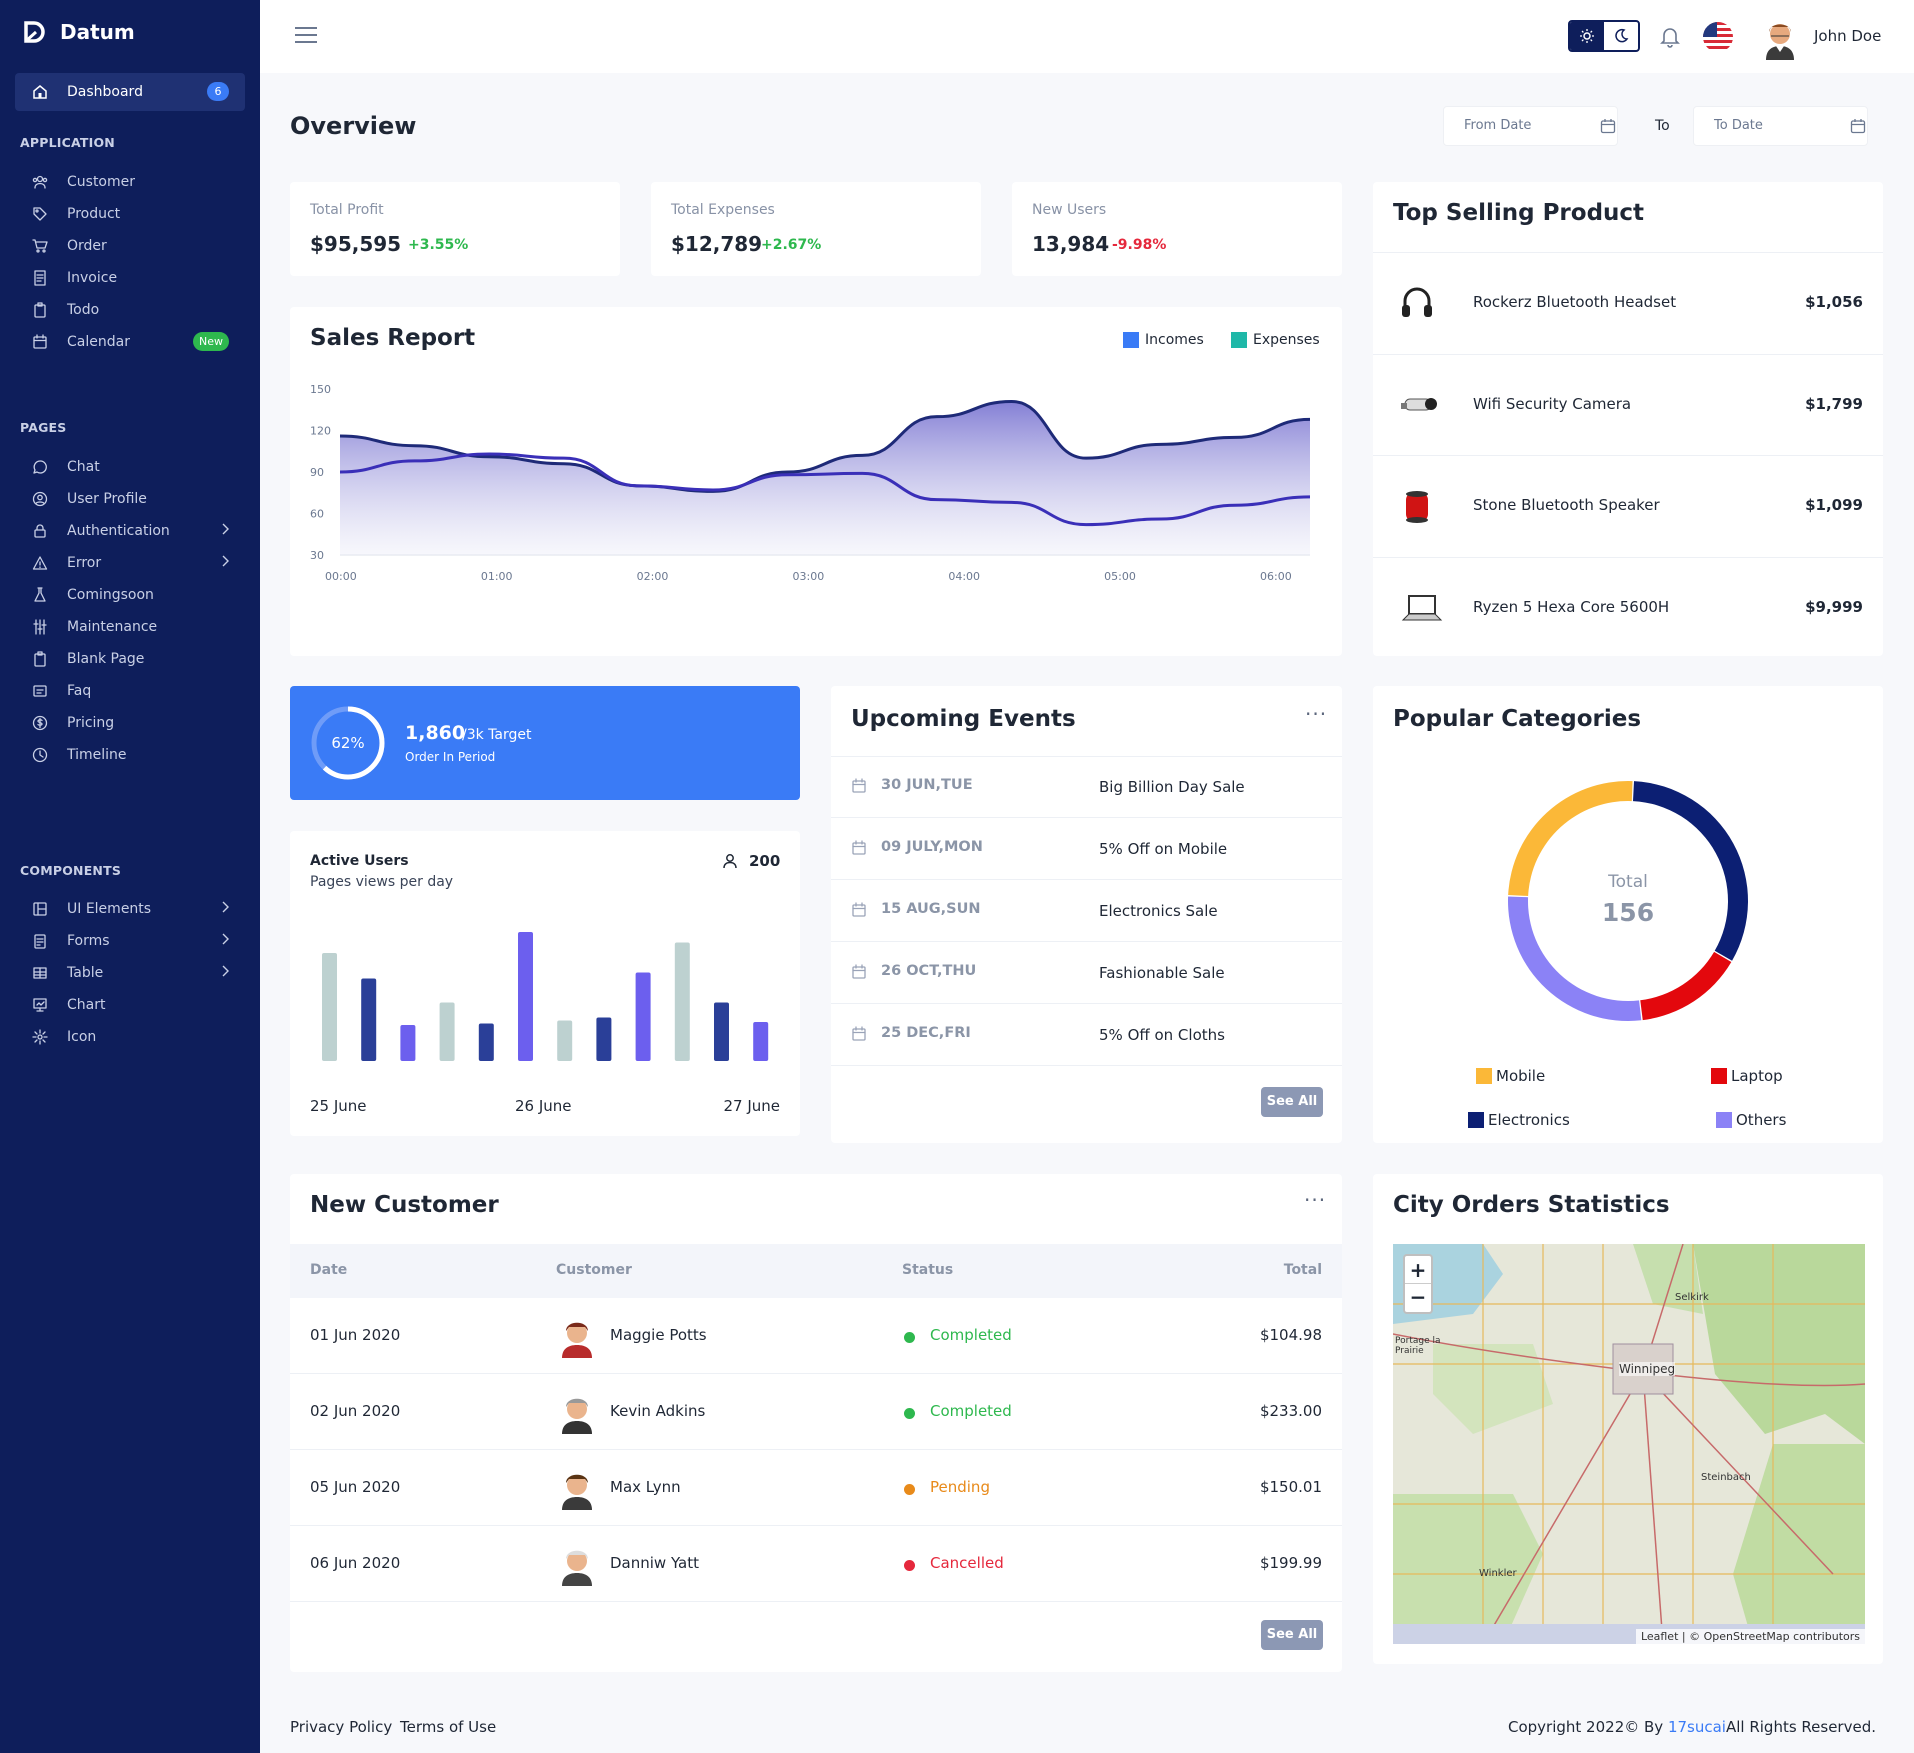 Image resolution: width=1914 pixels, height=1753 pixels. Describe the element at coordinates (816, 1412) in the screenshot. I see `table-row: 02 Jun 2020 Kevin Adkins Completed $233.00` at that location.